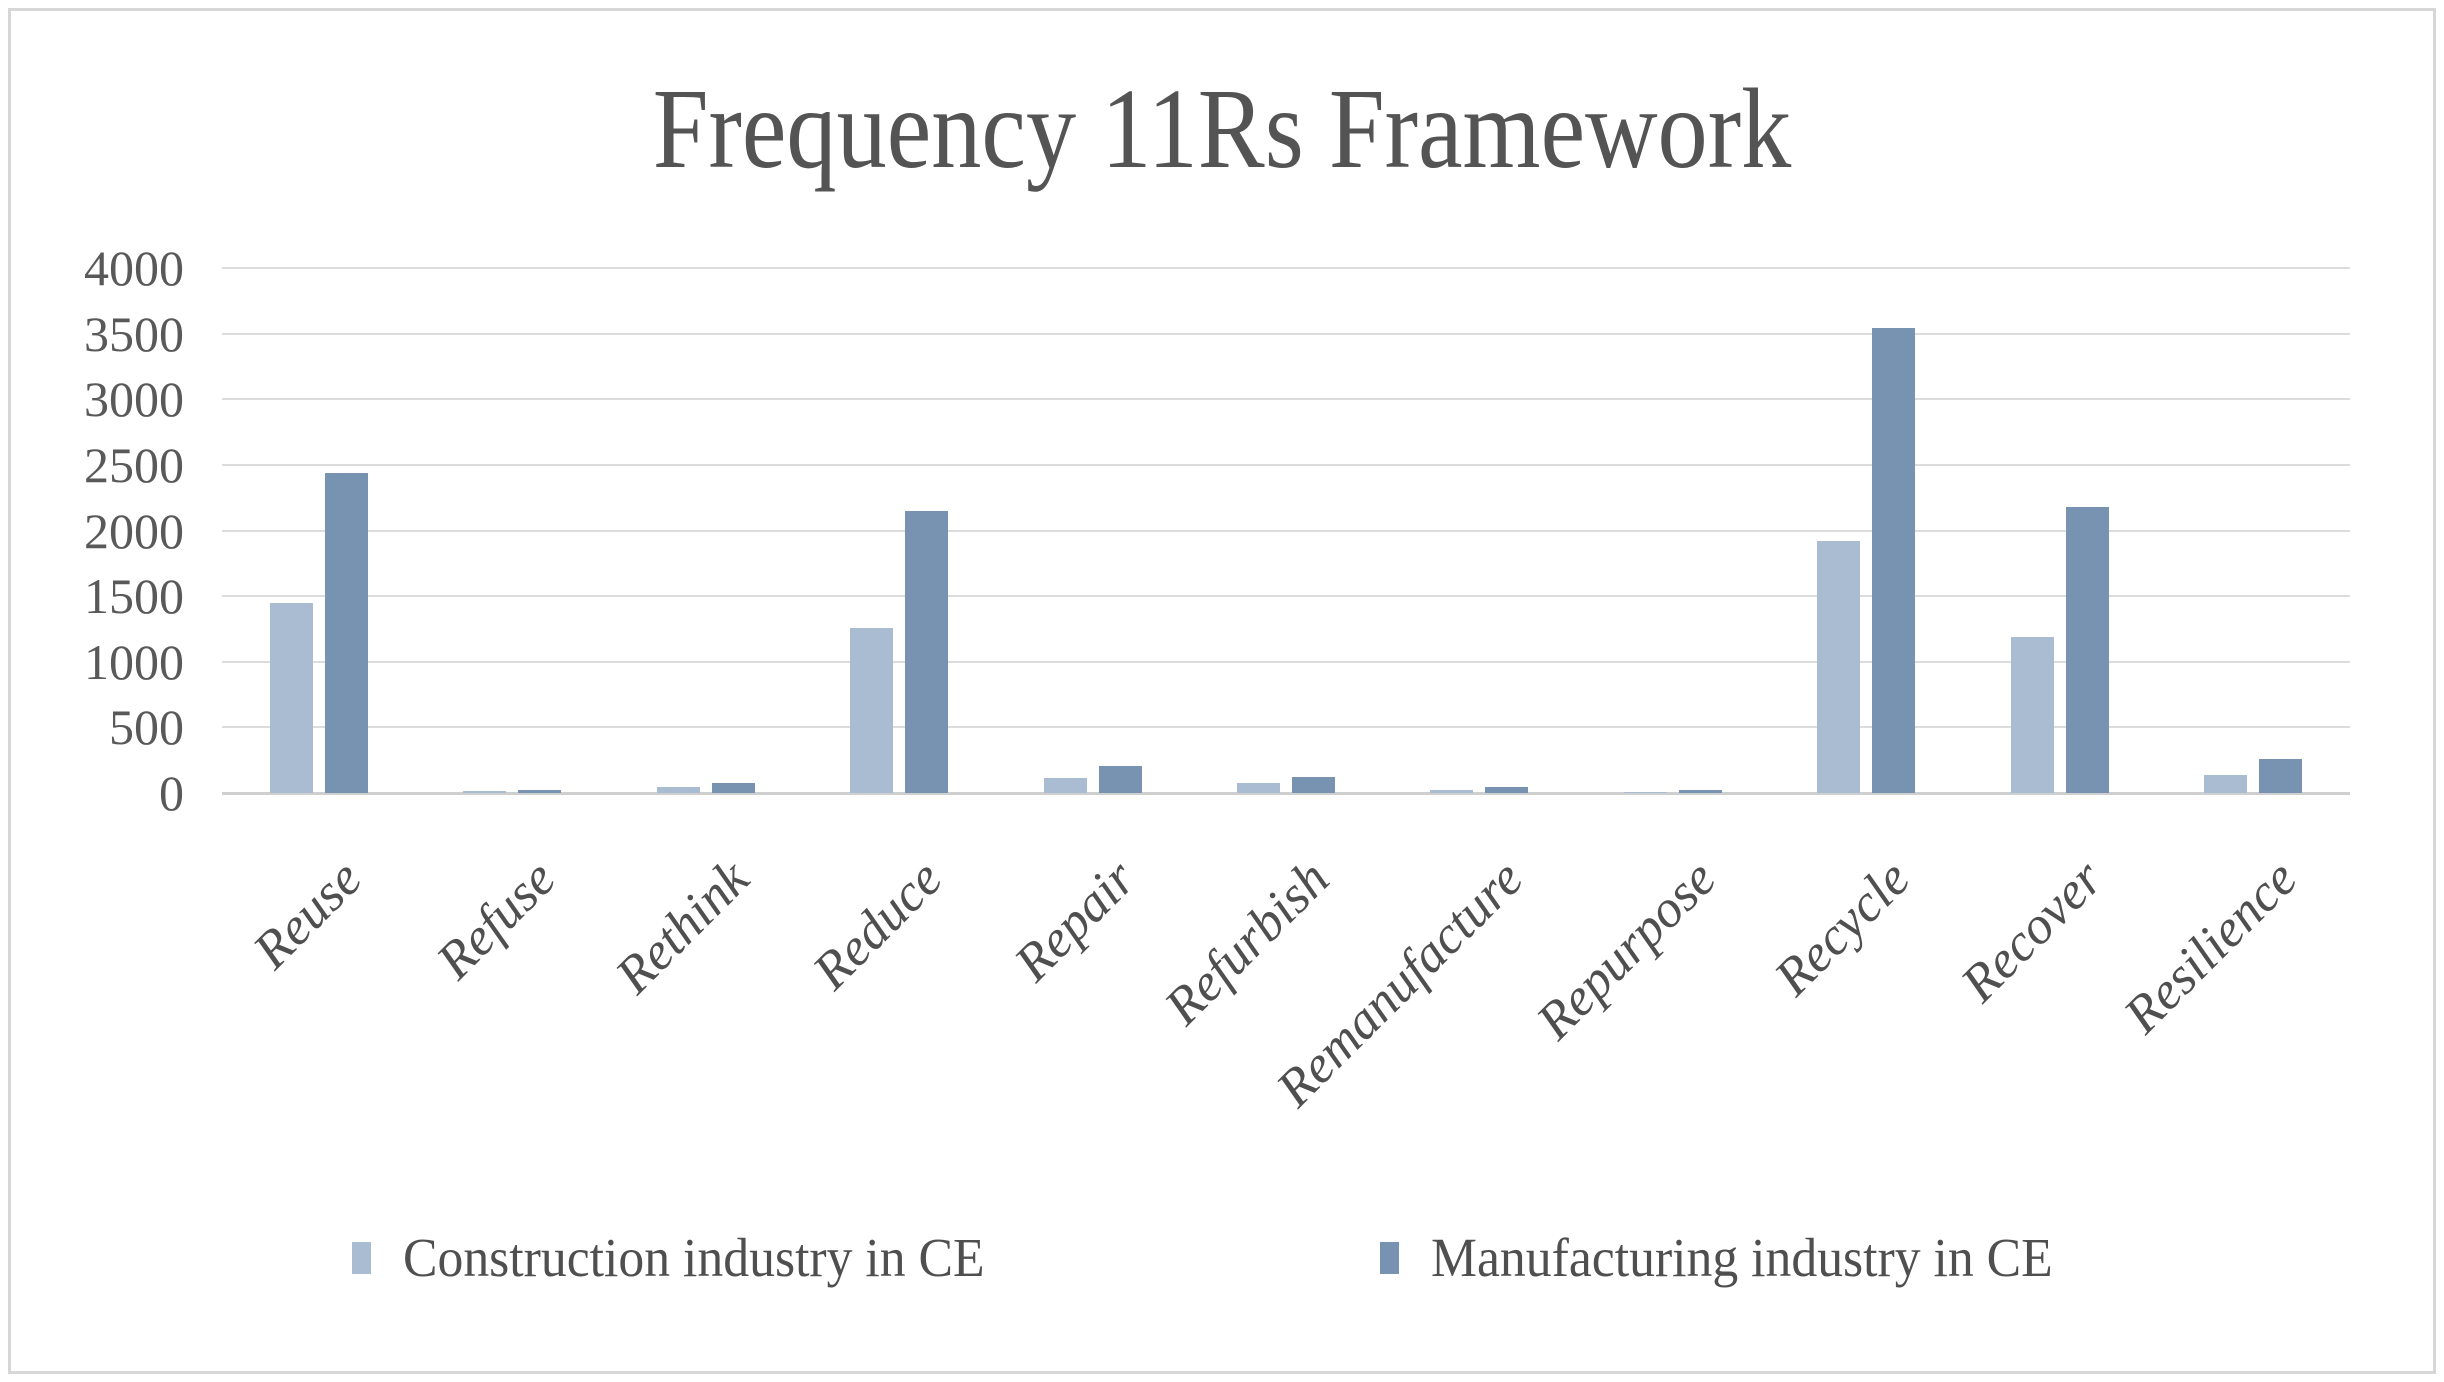 This screenshot has width=2444, height=1382. I want to click on legend-marker-manufacturing, so click(1389, 1257).